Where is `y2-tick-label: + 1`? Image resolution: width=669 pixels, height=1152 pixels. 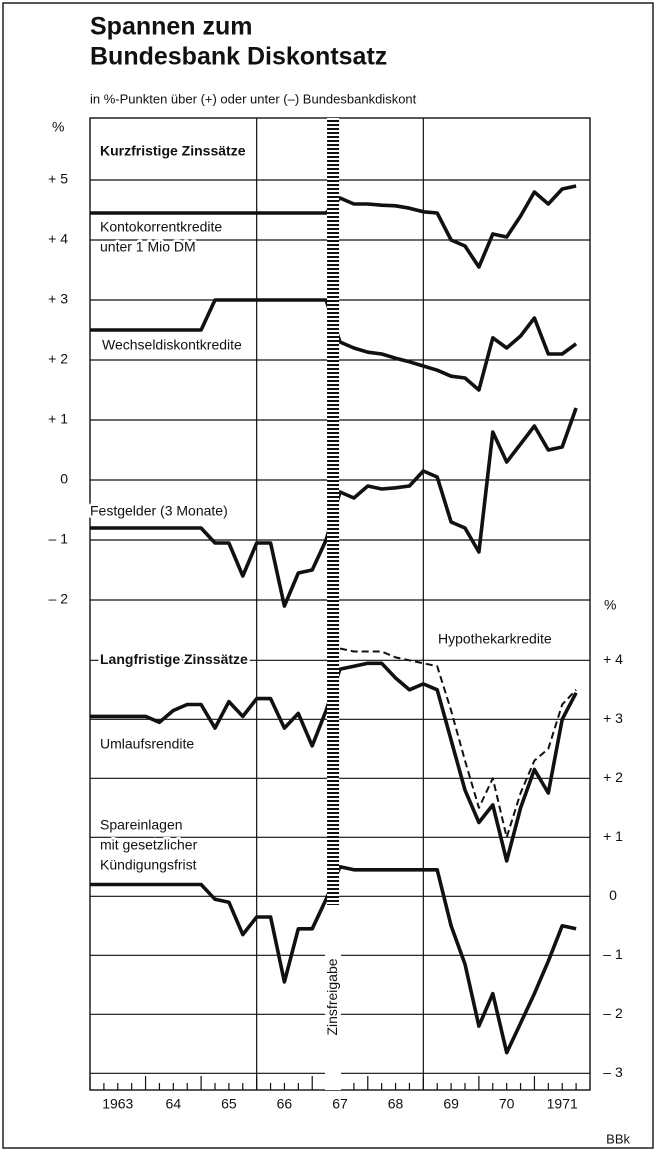 y2-tick-label: + 1 is located at coordinates (613, 836).